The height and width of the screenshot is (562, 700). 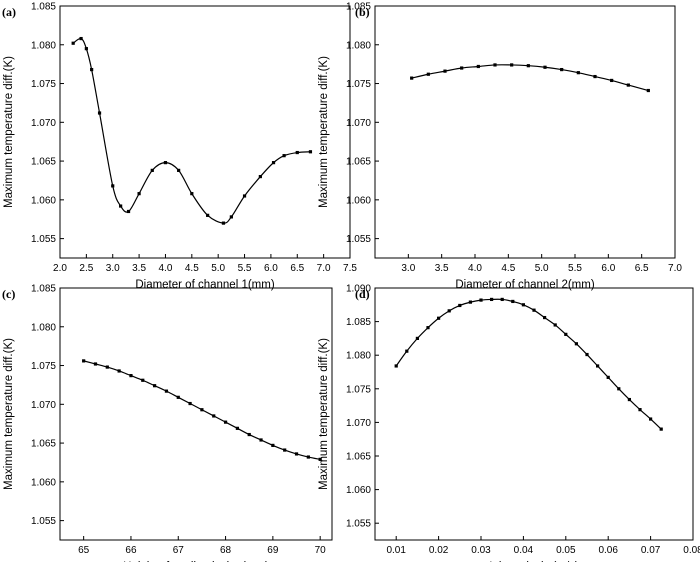 I want to click on x-tick-label: 0.06, so click(x=608, y=550).